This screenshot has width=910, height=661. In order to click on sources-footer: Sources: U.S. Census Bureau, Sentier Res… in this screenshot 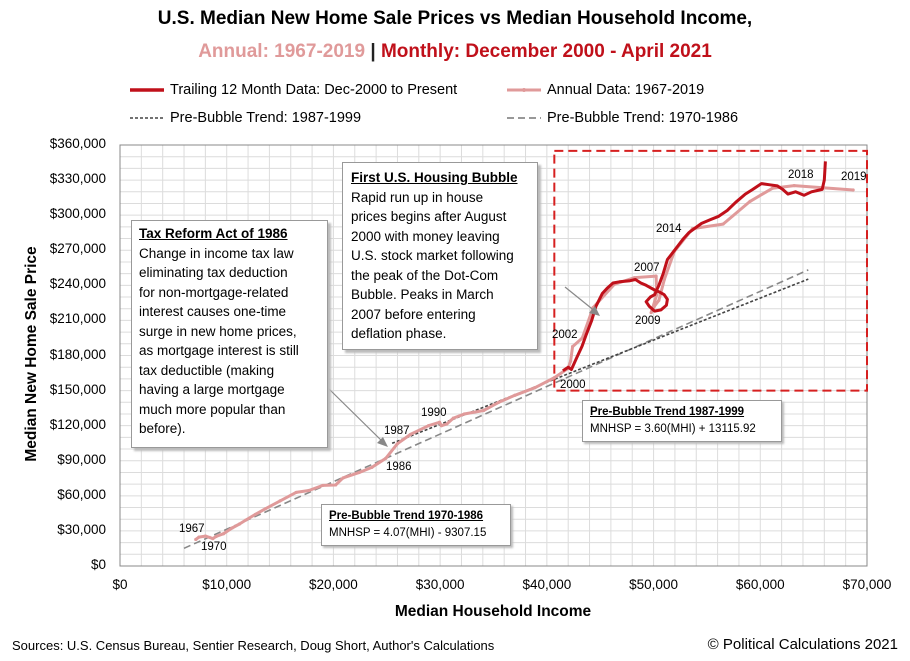, I will do `click(253, 645)`.